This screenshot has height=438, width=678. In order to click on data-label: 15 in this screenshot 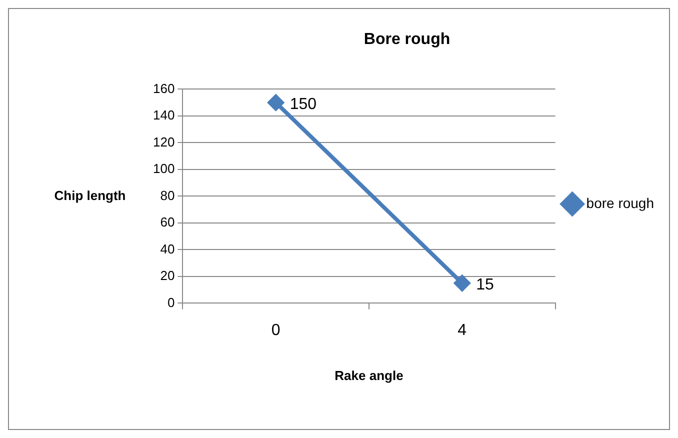, I will do `click(485, 285)`.